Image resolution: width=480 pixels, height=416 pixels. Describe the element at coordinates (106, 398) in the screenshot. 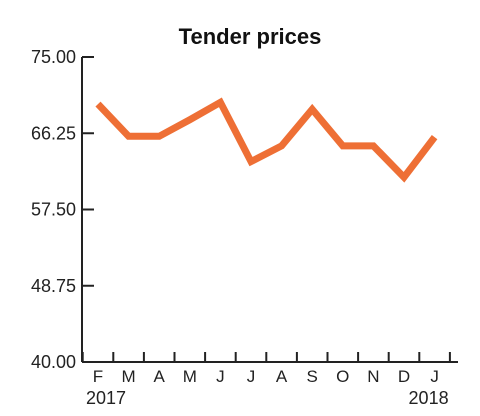

I see `year-label: 2017` at that location.